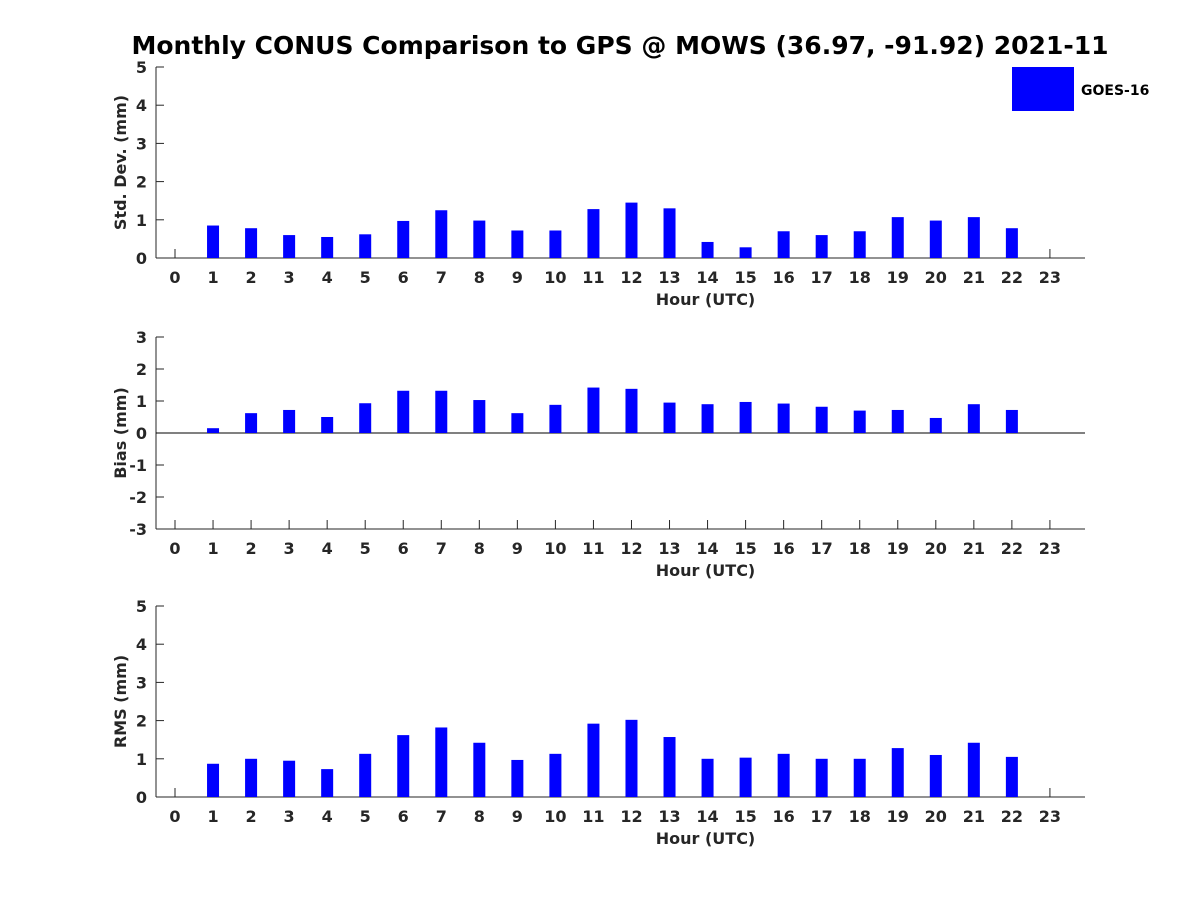 This screenshot has height=900, width=1200. What do you see at coordinates (860, 277) in the screenshot?
I see `x-tick-label: 18` at bounding box center [860, 277].